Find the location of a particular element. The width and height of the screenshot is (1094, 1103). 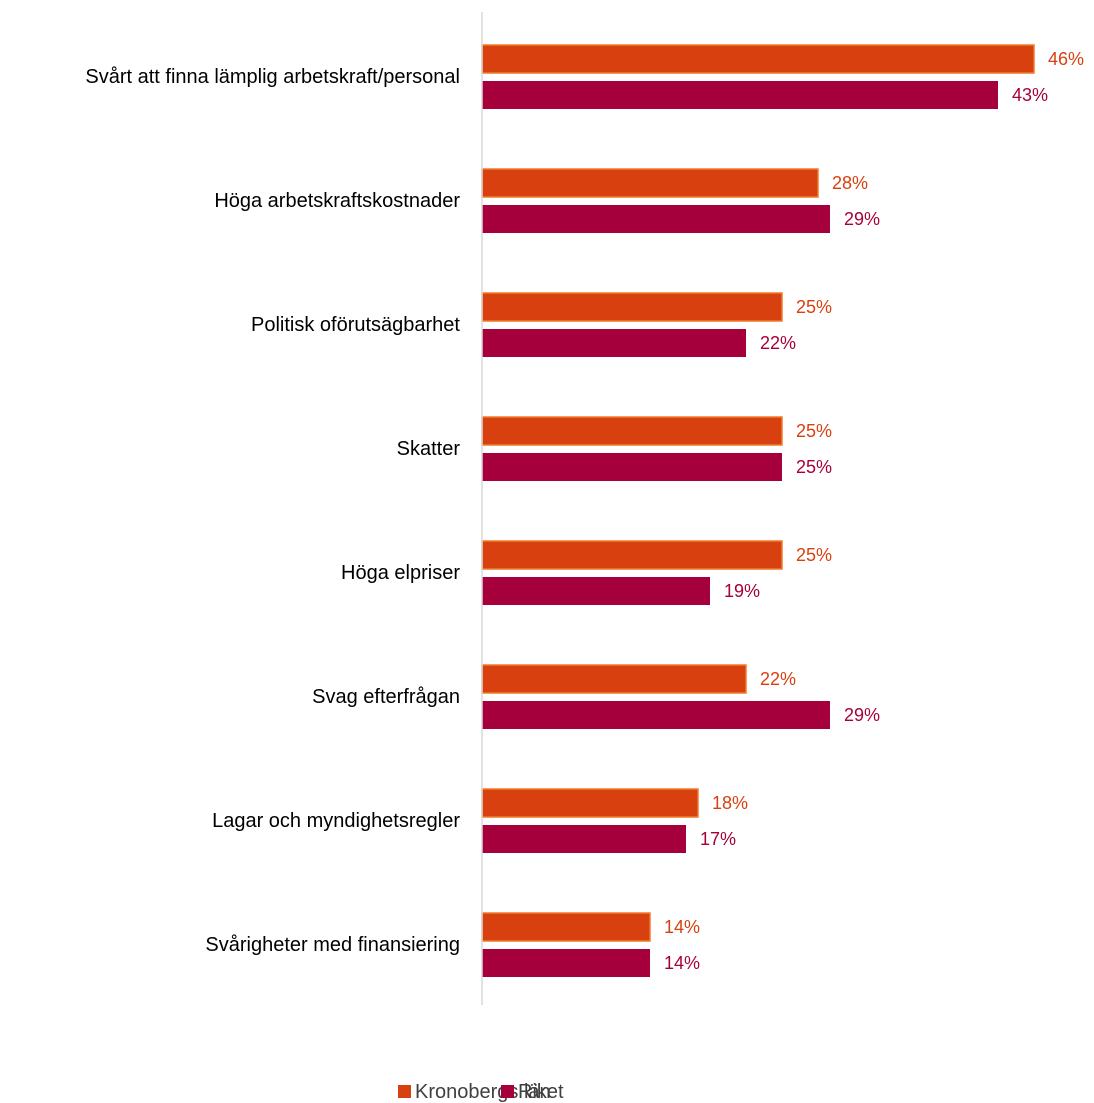

category-label: Lagar och myndighetsregler is located at coordinates (336, 821).